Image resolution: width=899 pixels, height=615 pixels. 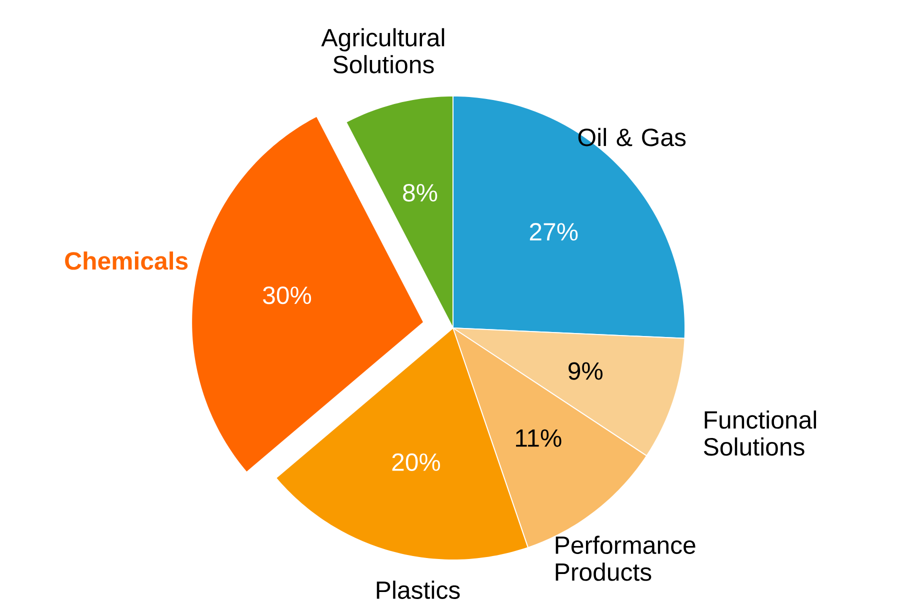 What do you see at coordinates (626, 558) in the screenshot?
I see `slice-label: Performance Products` at bounding box center [626, 558].